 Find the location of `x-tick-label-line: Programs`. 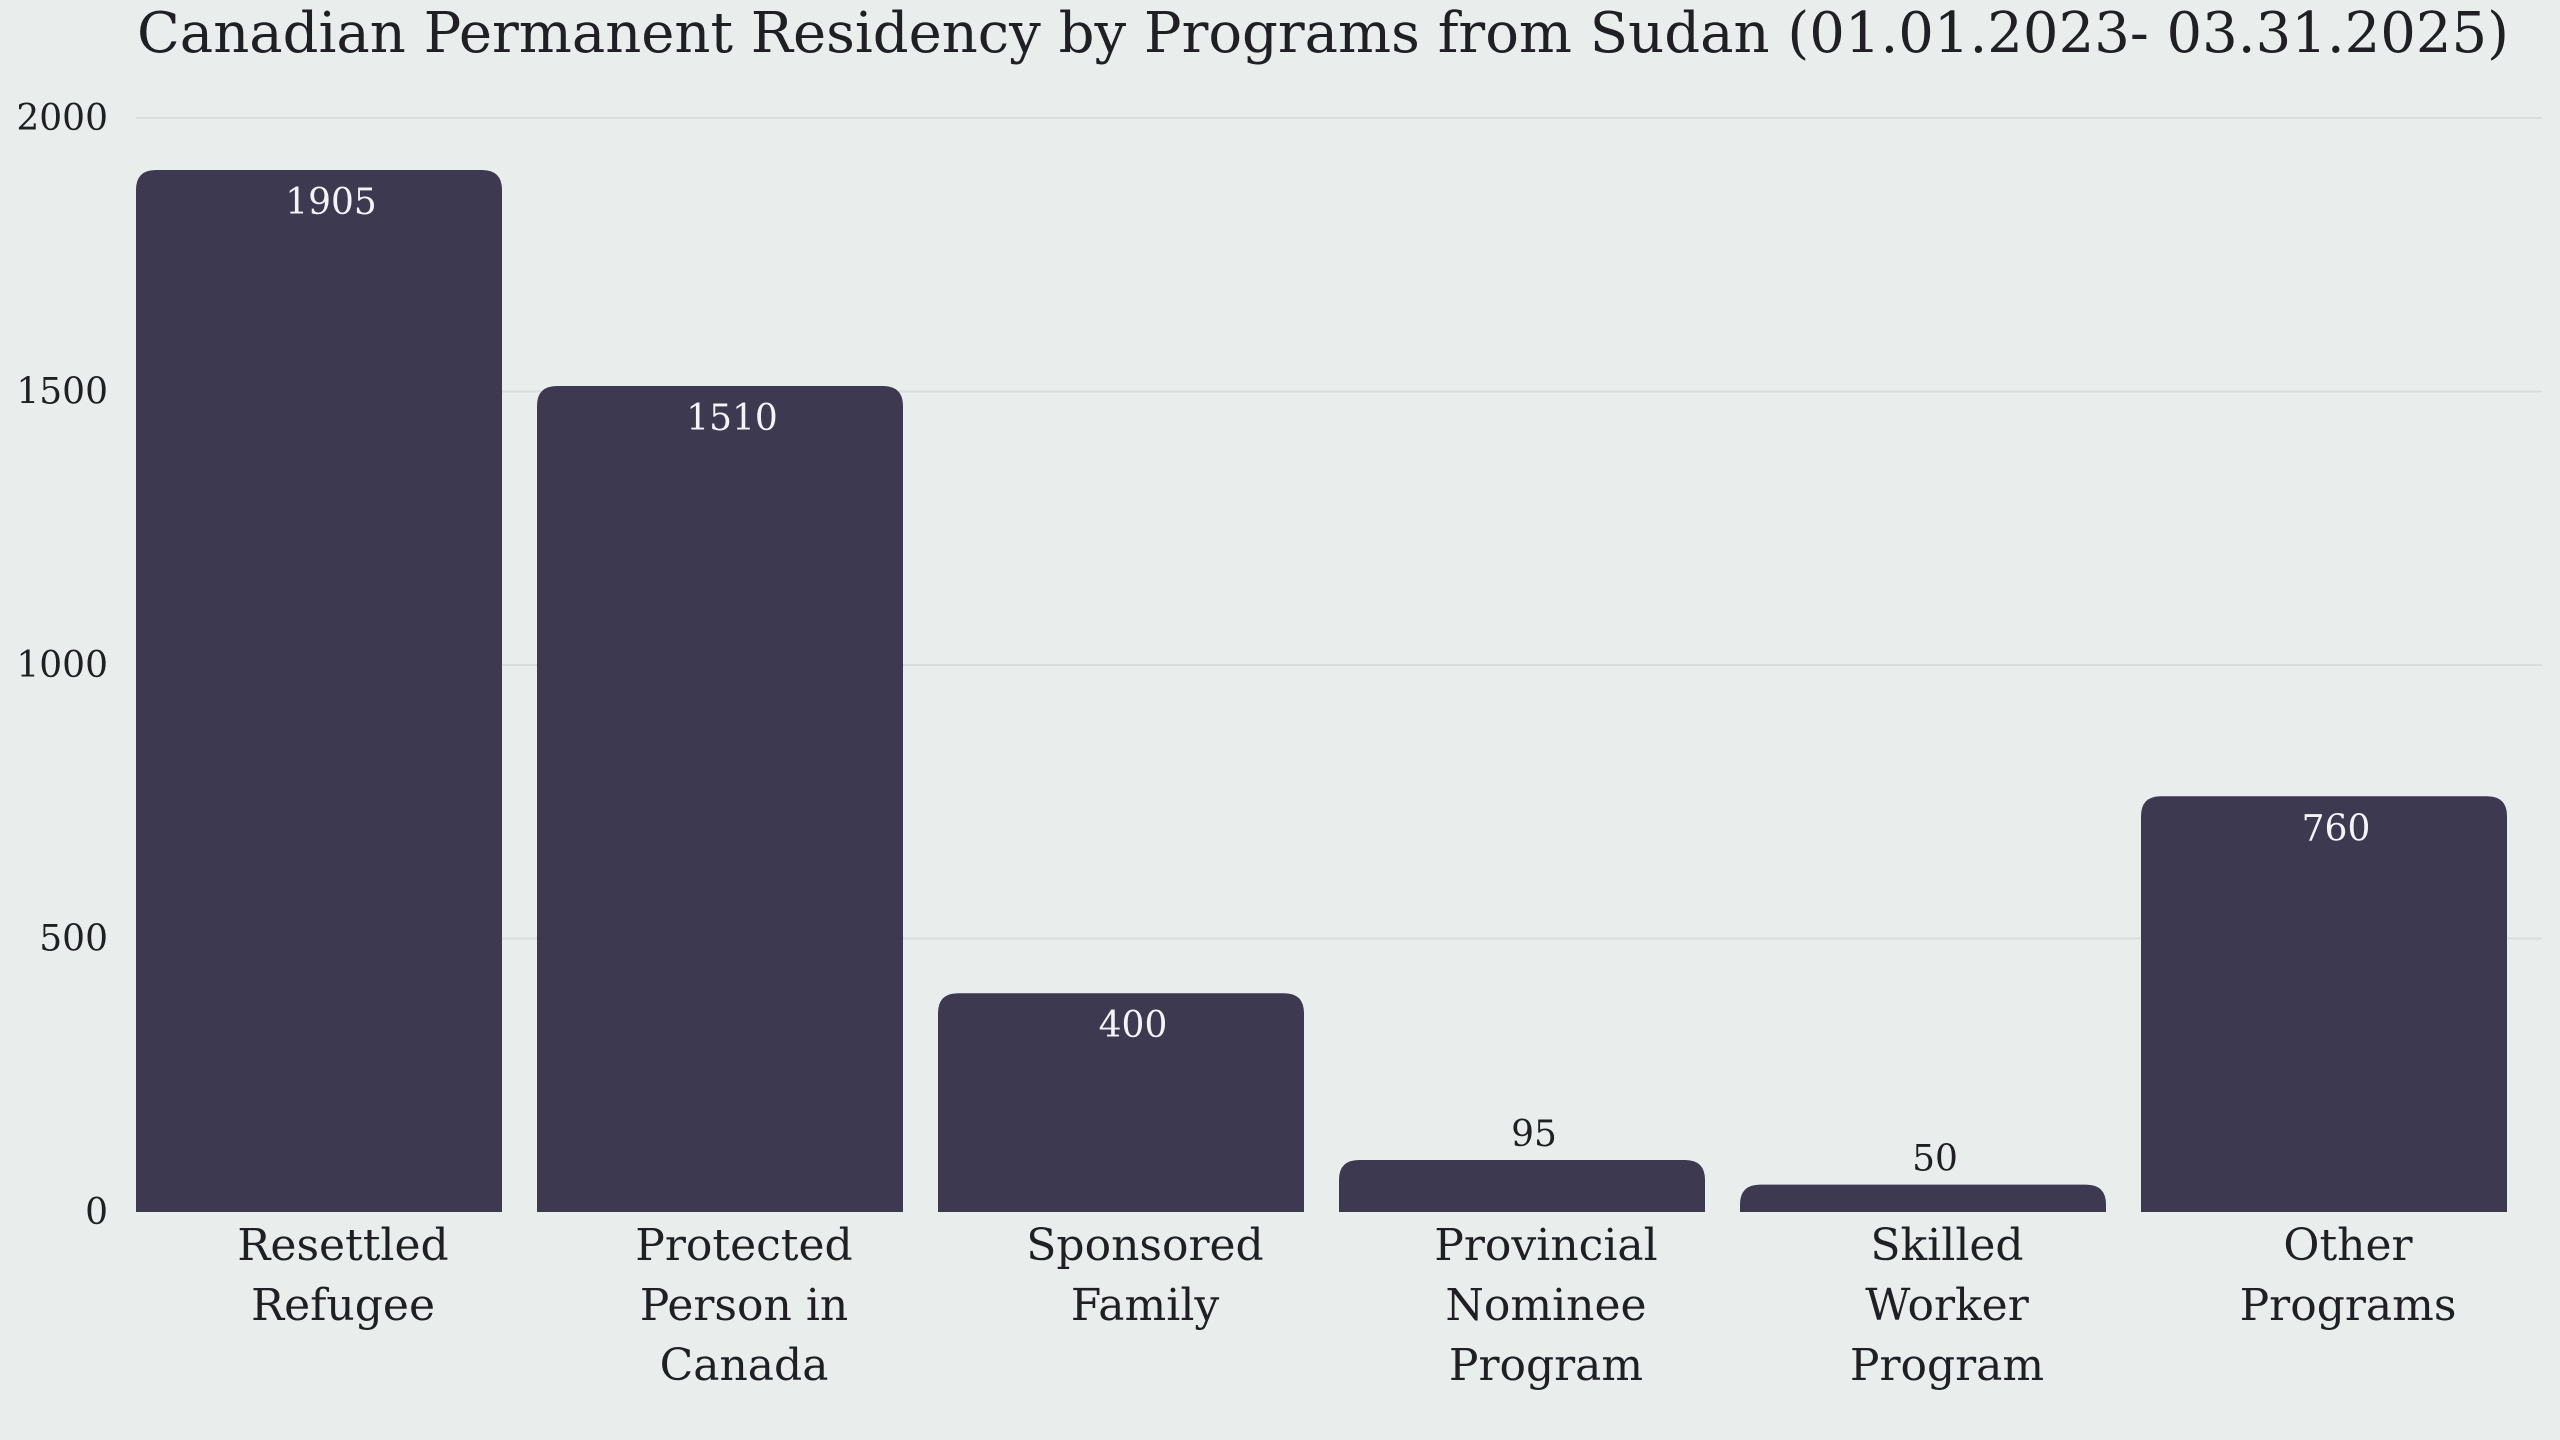

x-tick-label-line: Programs is located at coordinates (2348, 1305).